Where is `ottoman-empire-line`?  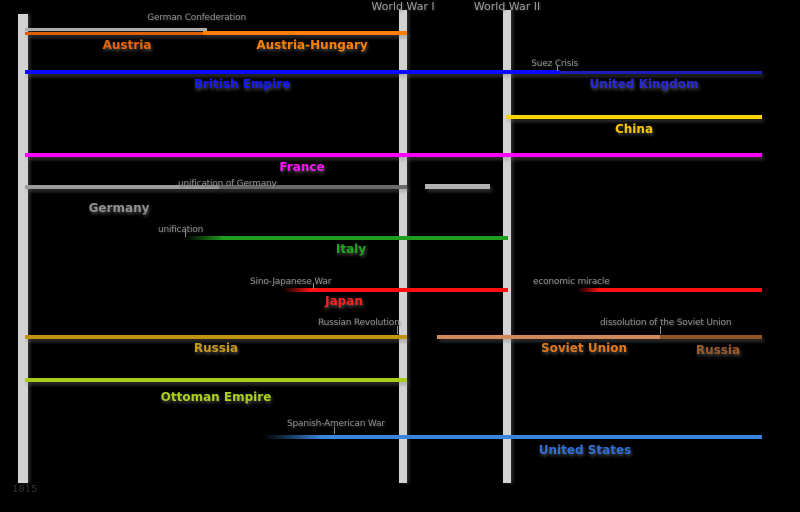
ottoman-empire-line is located at coordinates (216, 380).